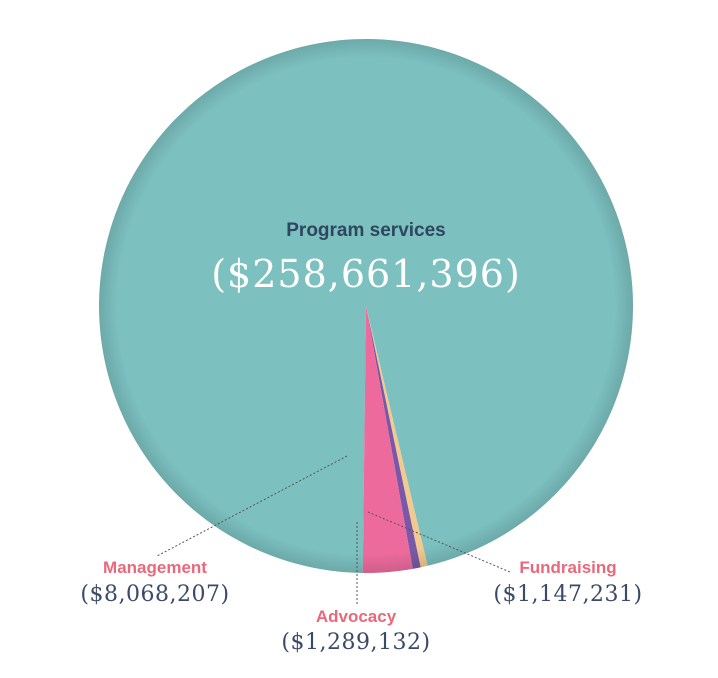 The width and height of the screenshot is (718, 678). I want to click on slice-label-management: Management, so click(155, 567).